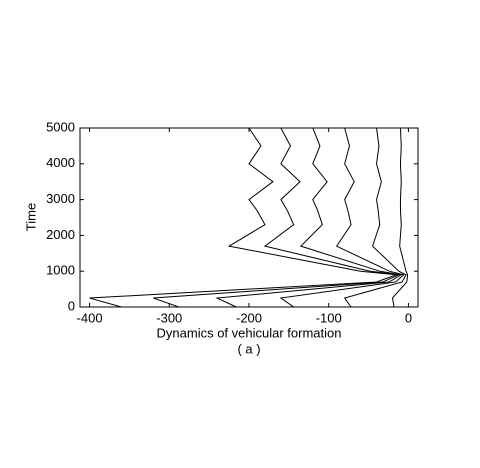  What do you see at coordinates (408, 317) in the screenshot?
I see `x-tick-label: 0` at bounding box center [408, 317].